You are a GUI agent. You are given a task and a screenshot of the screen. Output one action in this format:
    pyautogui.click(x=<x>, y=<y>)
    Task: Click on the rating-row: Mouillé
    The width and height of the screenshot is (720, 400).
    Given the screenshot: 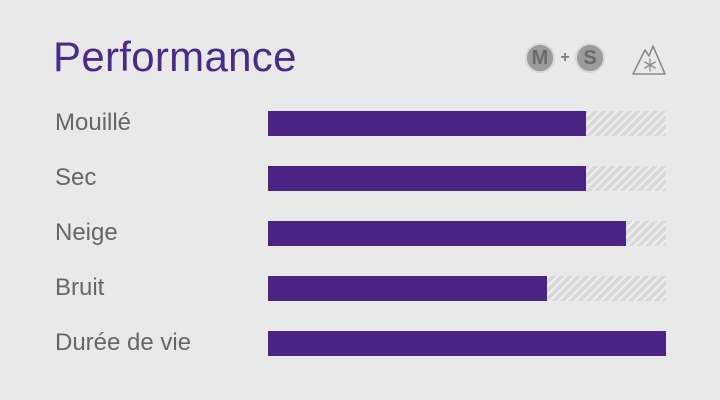 What is the action you would take?
    pyautogui.click(x=360, y=123)
    